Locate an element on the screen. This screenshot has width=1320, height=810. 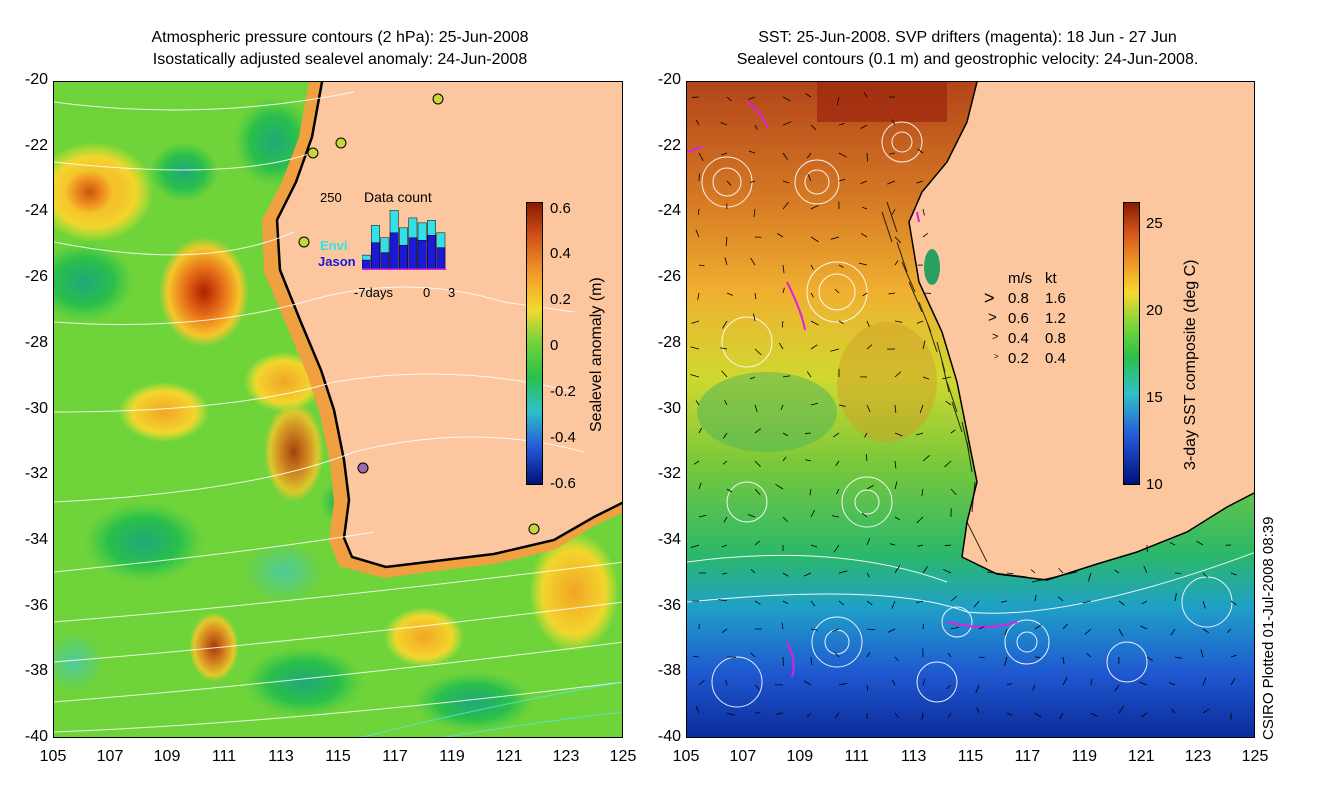
sst-tick-10: 10 is located at coordinates (1154, 484).